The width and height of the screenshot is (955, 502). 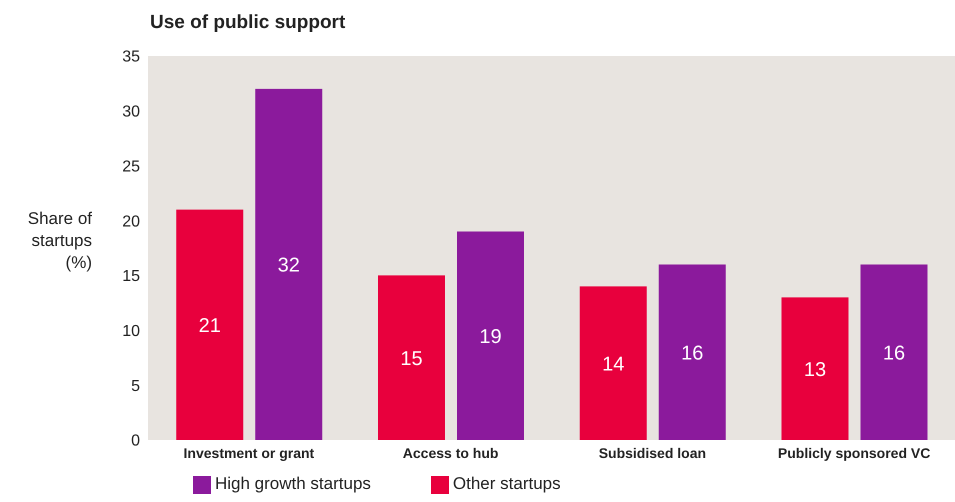 I want to click on y-axis-title: Share of startups (%), so click(x=59, y=241).